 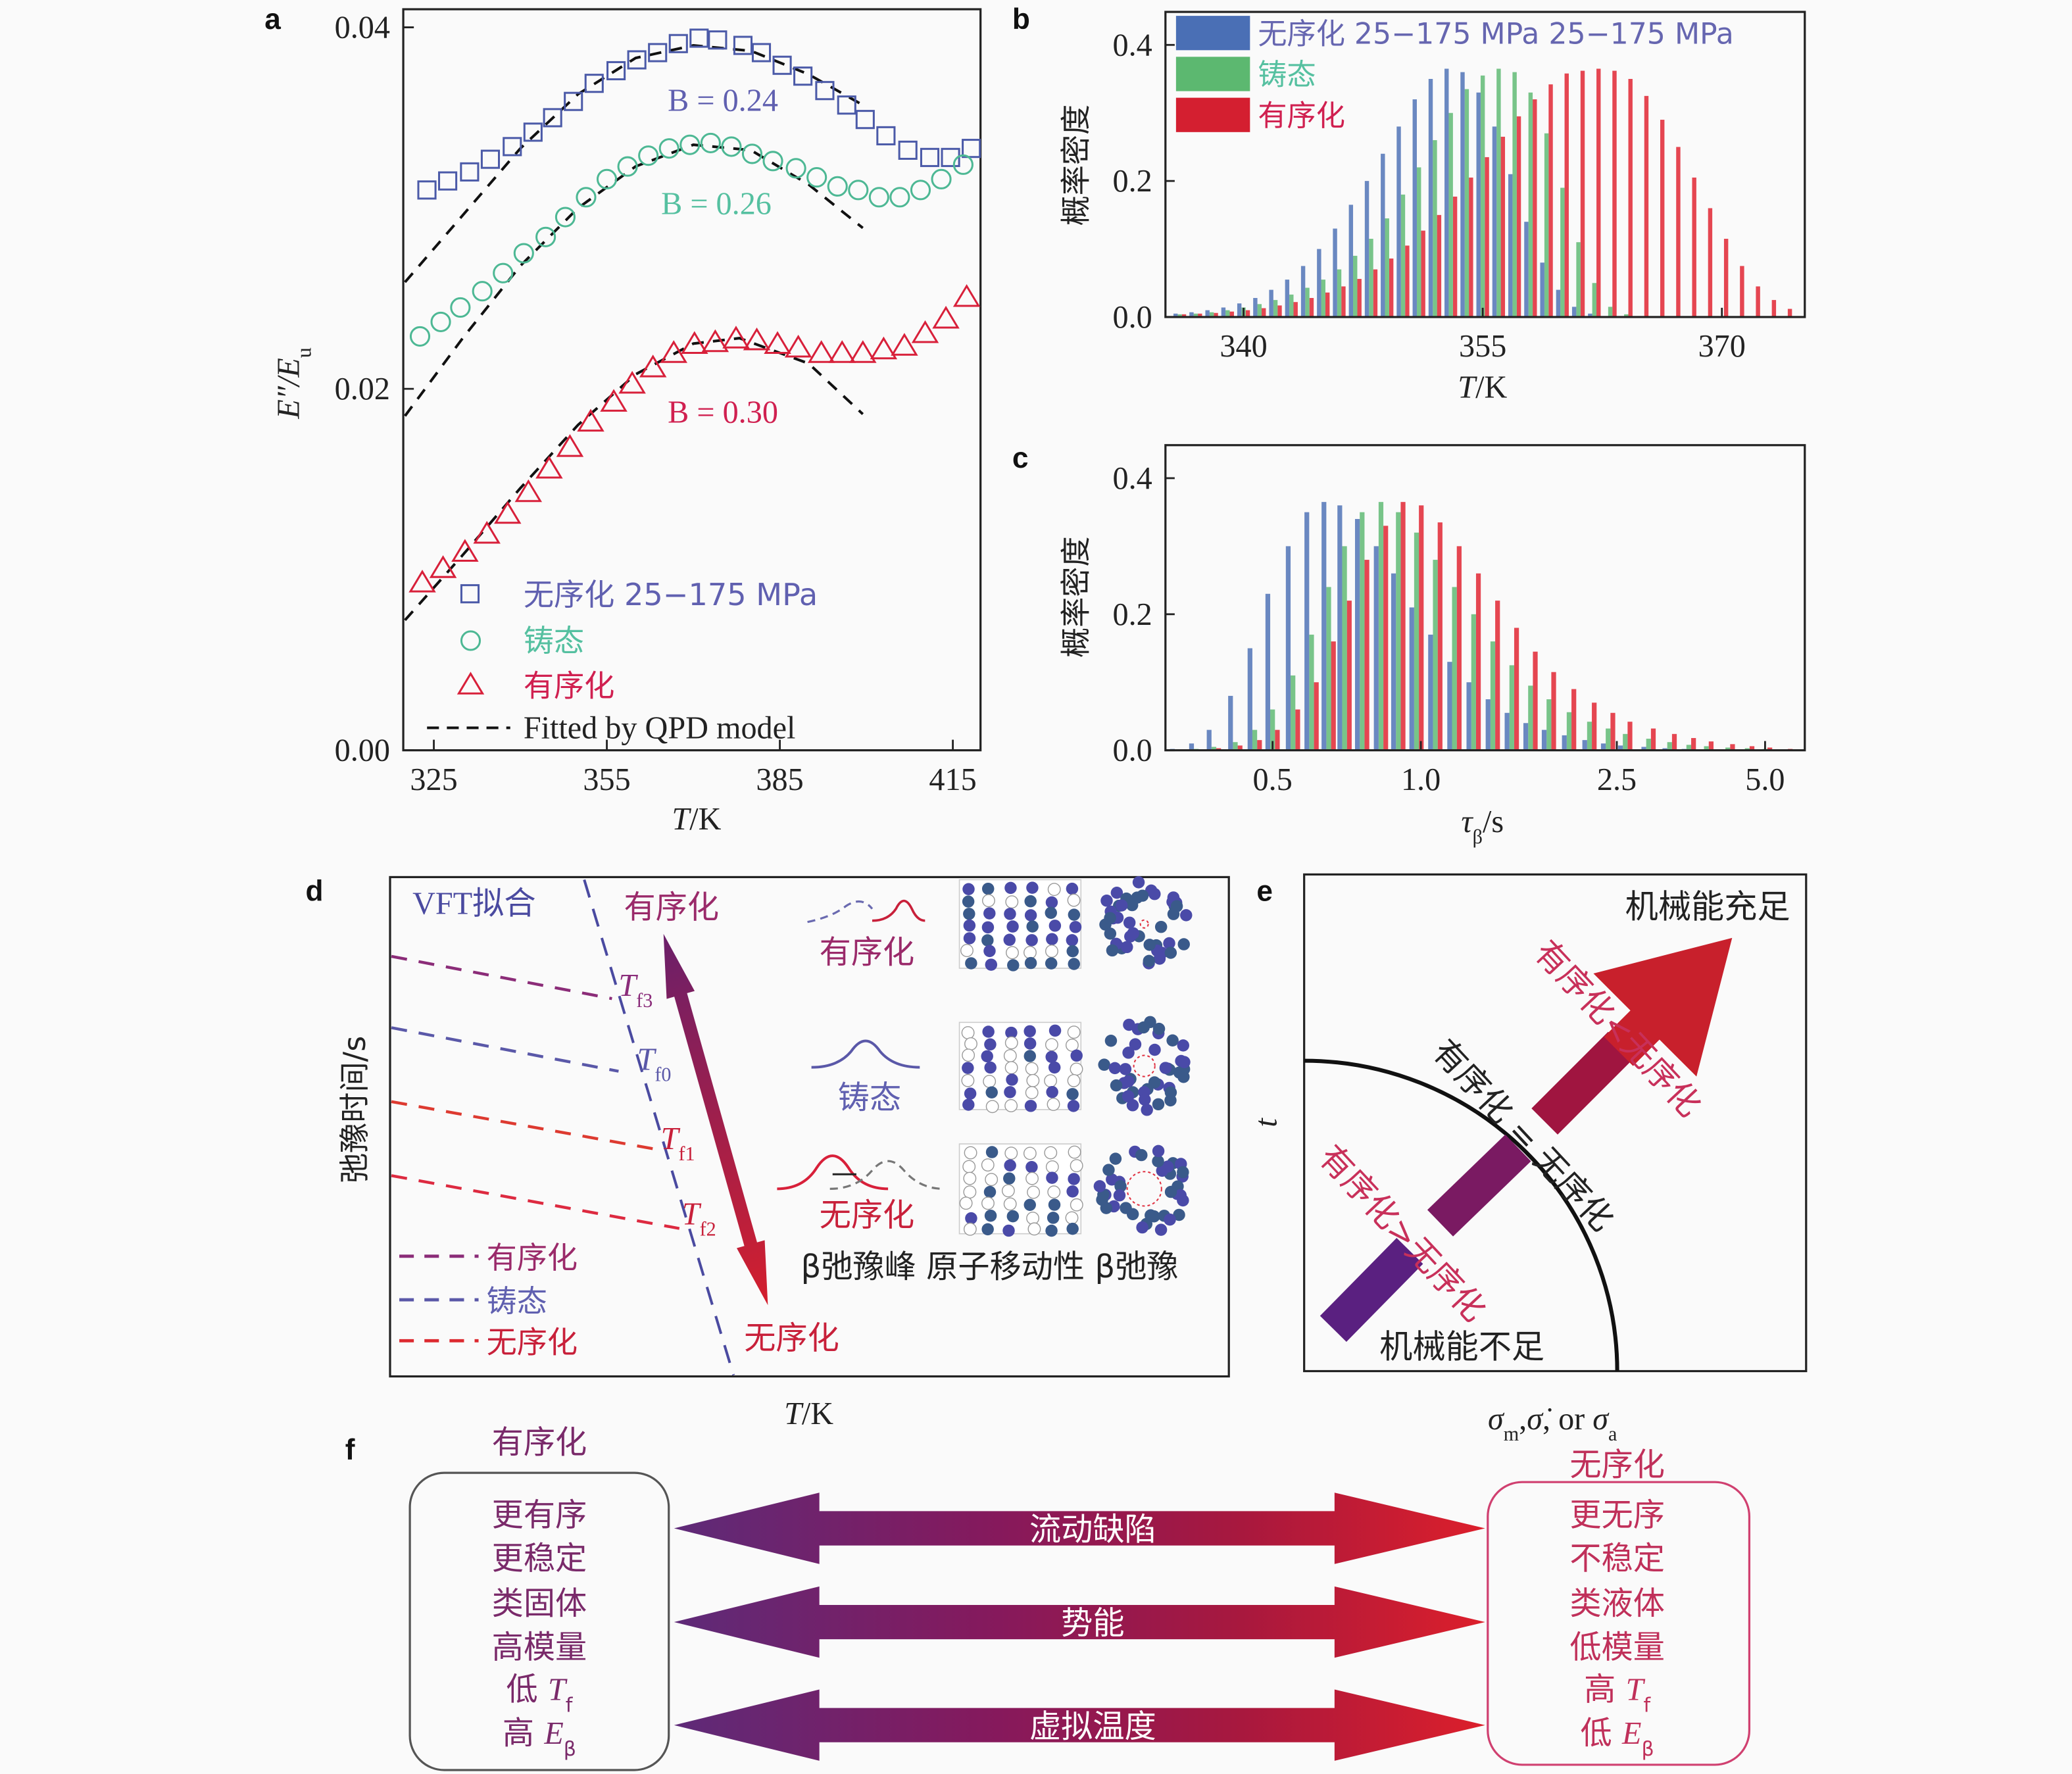 I want to click on disordered-properties-box, so click(x=1619, y=1623).